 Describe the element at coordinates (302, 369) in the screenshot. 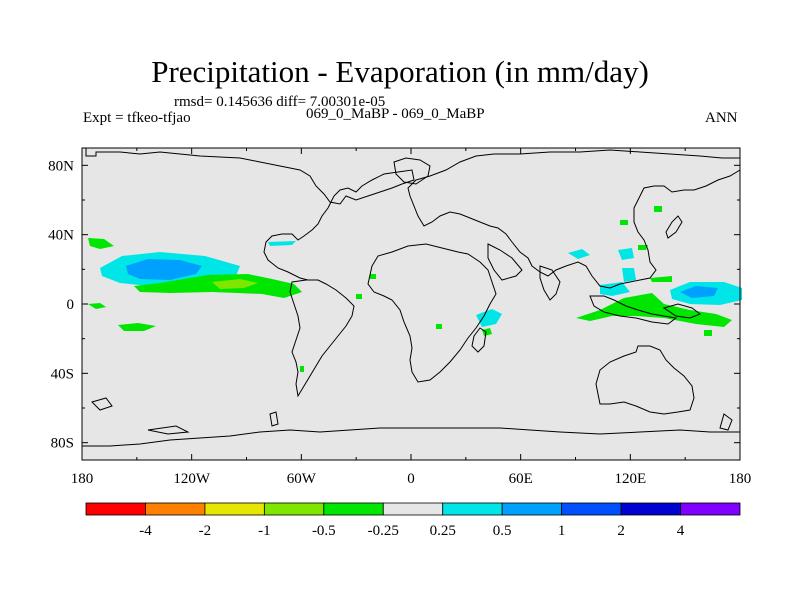

I see `south-america-dry` at that location.